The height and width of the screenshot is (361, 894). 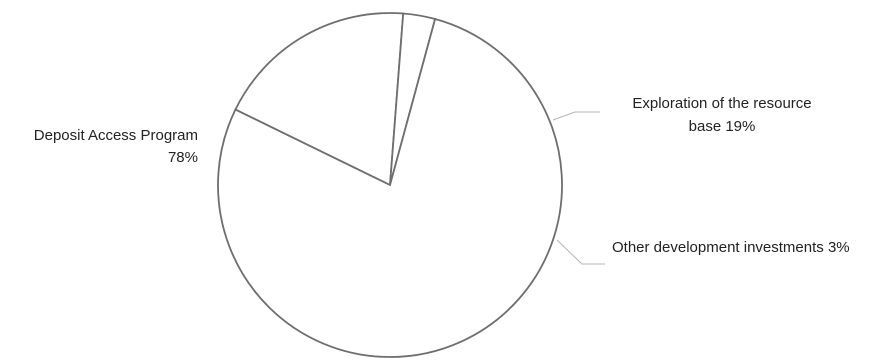 I want to click on pie-slice-exploration, so click(x=319, y=99).